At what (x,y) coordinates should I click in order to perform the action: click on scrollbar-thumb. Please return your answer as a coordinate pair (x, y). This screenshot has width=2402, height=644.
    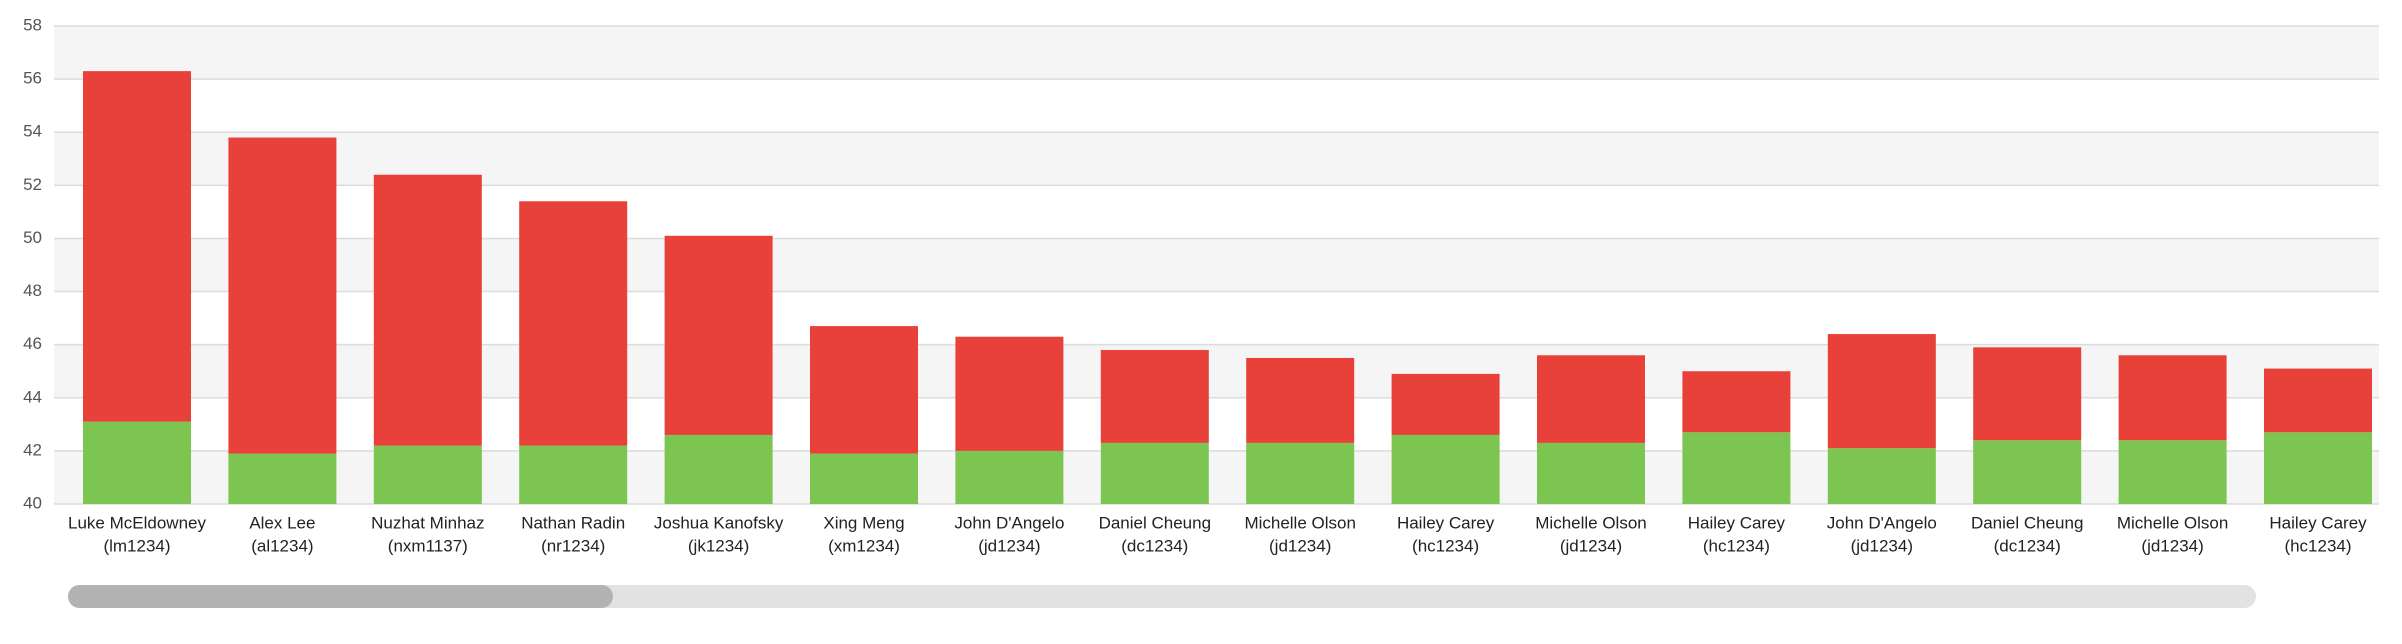
    Looking at the image, I should click on (340, 596).